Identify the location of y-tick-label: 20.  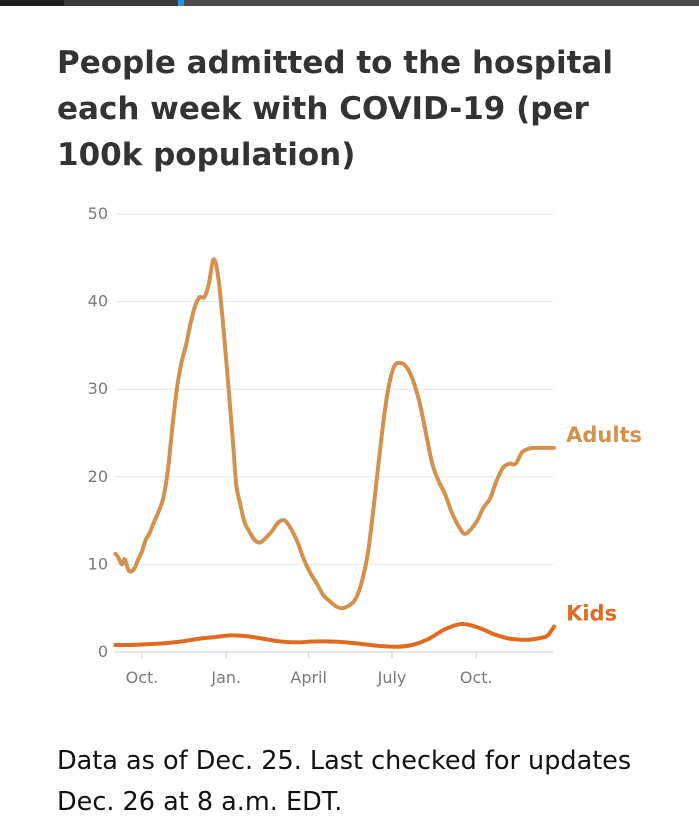
(98, 476).